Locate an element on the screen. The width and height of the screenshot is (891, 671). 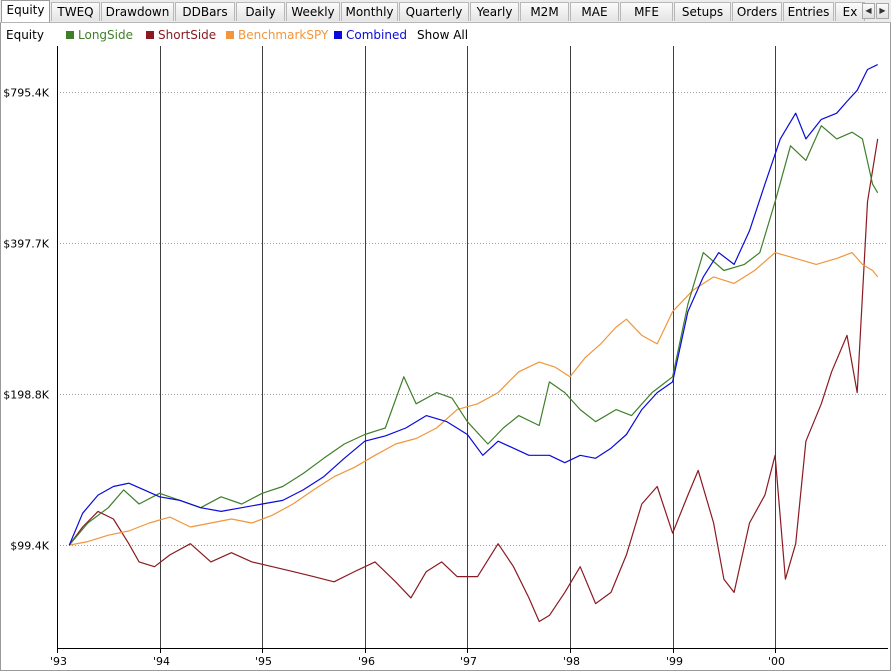
tab-weekly: Weekly is located at coordinates (313, 11).